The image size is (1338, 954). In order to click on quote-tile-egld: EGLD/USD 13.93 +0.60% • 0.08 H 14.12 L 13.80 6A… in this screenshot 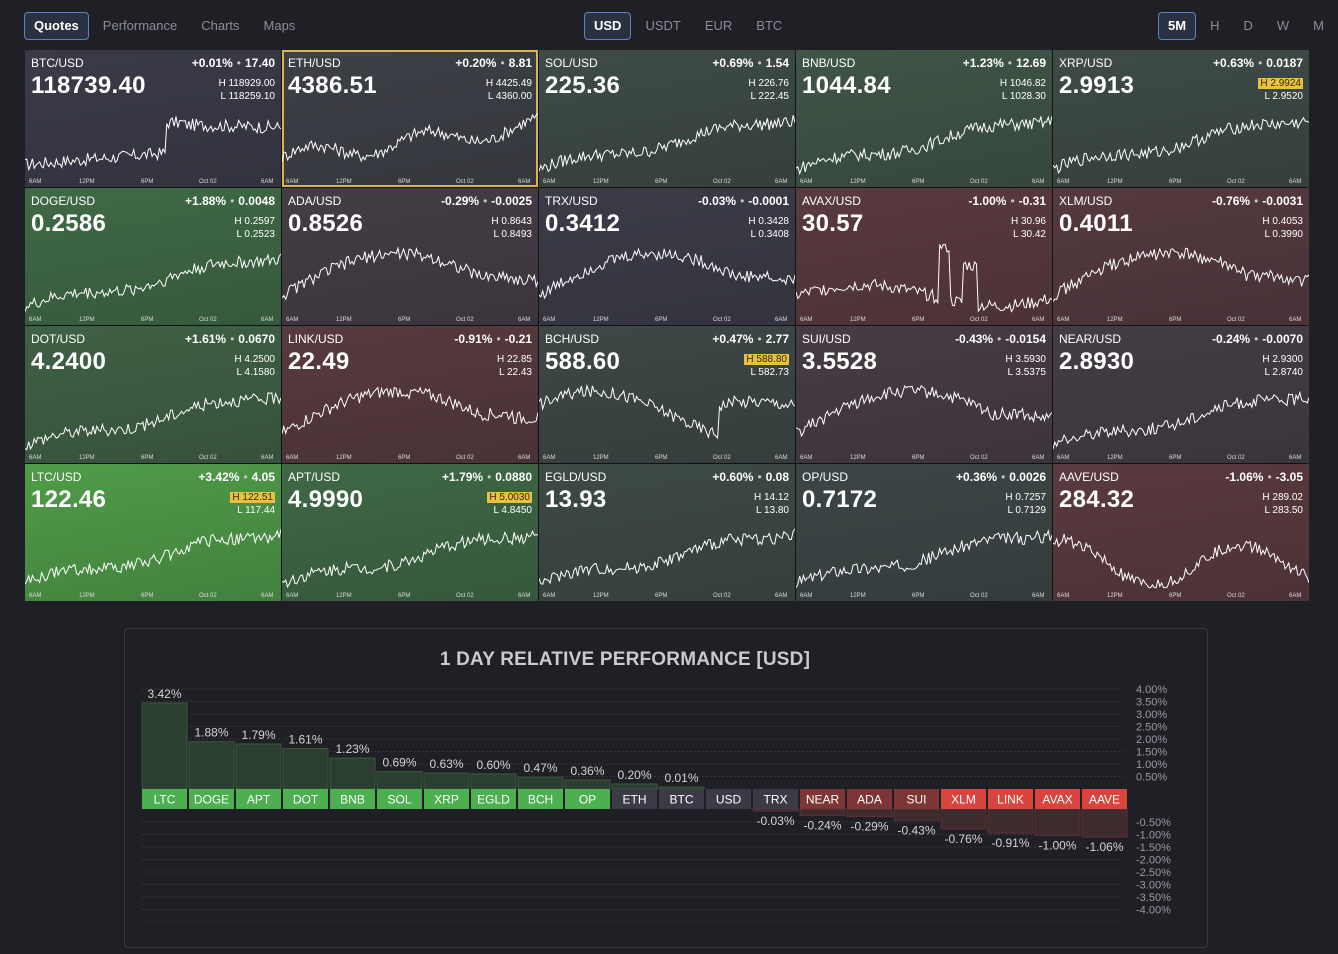, I will do `click(667, 532)`.